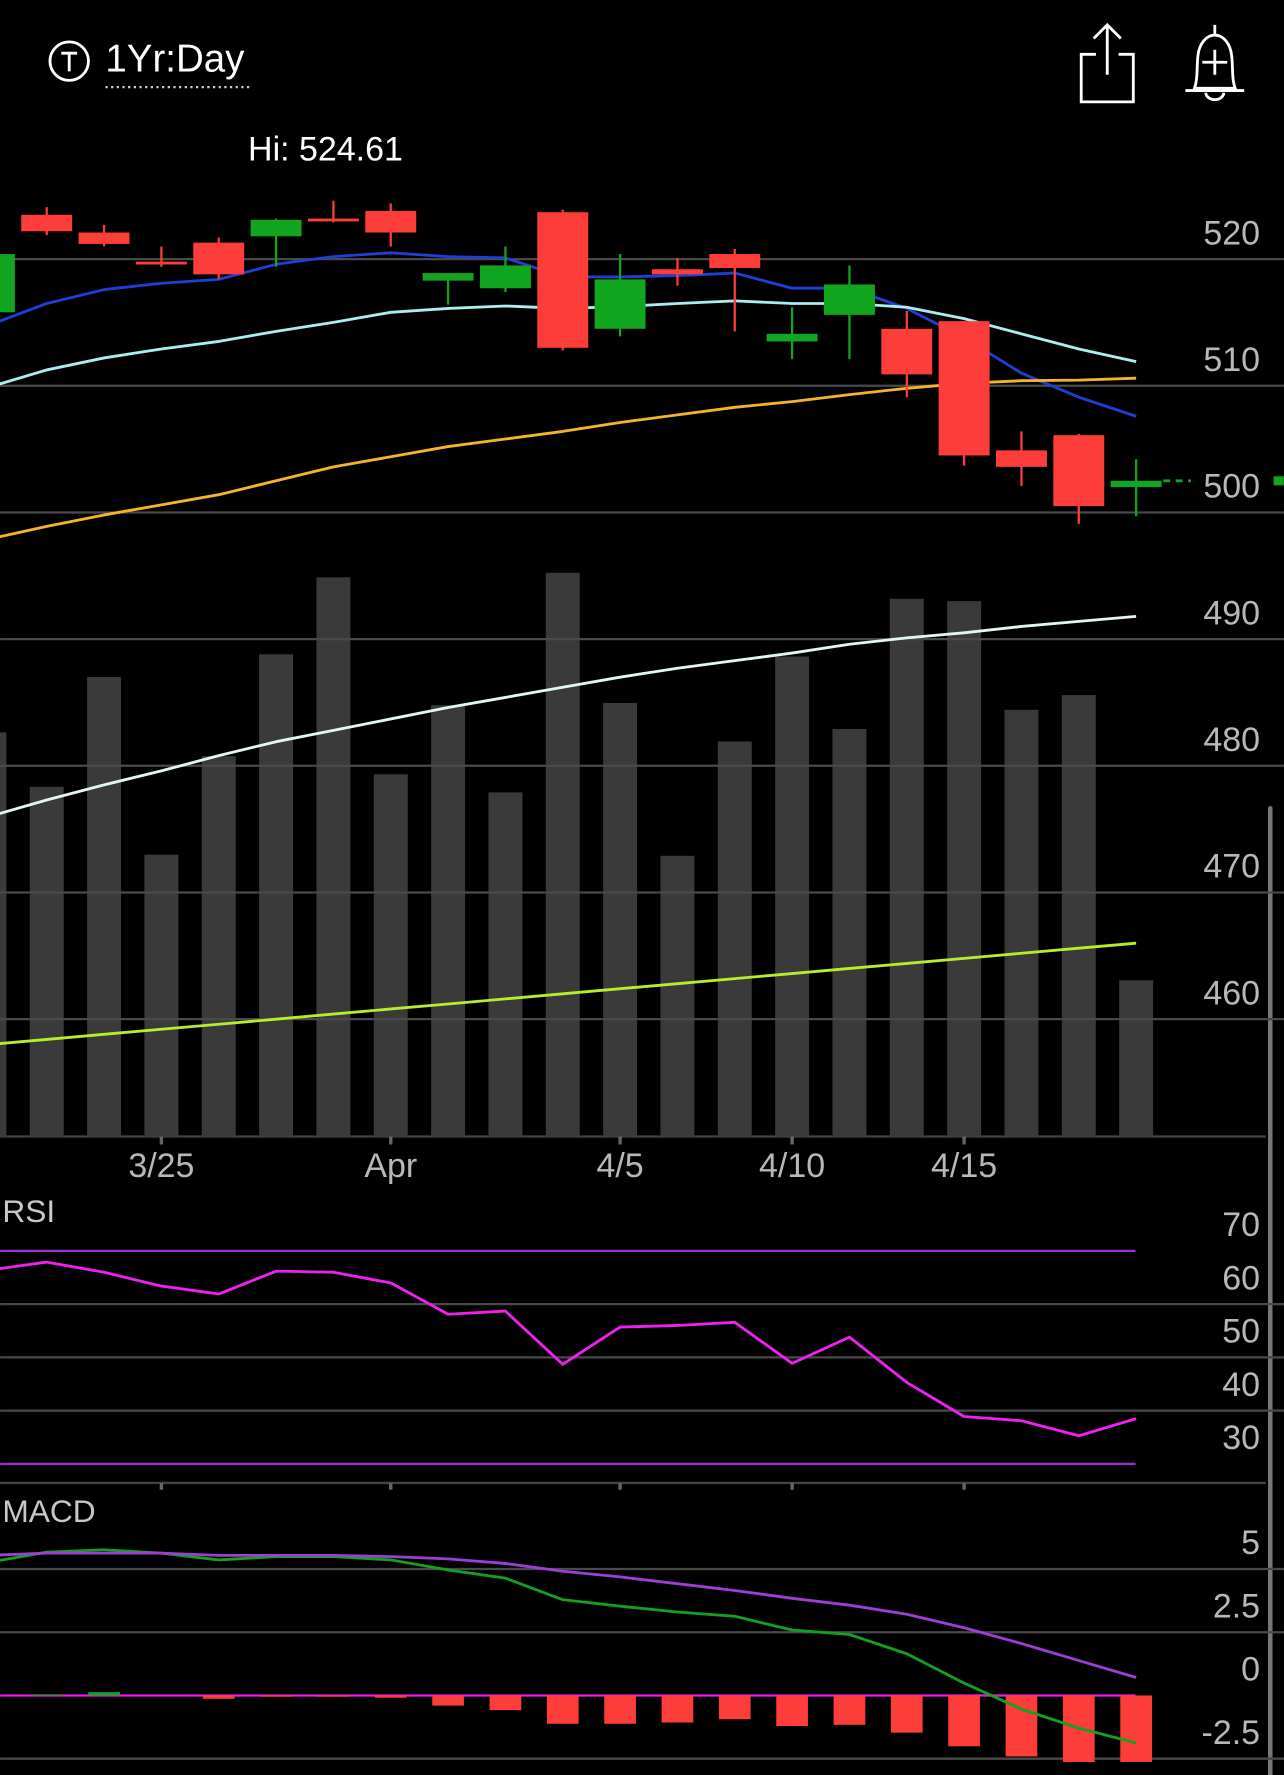  I want to click on brand-icon-glyph, so click(69, 61).